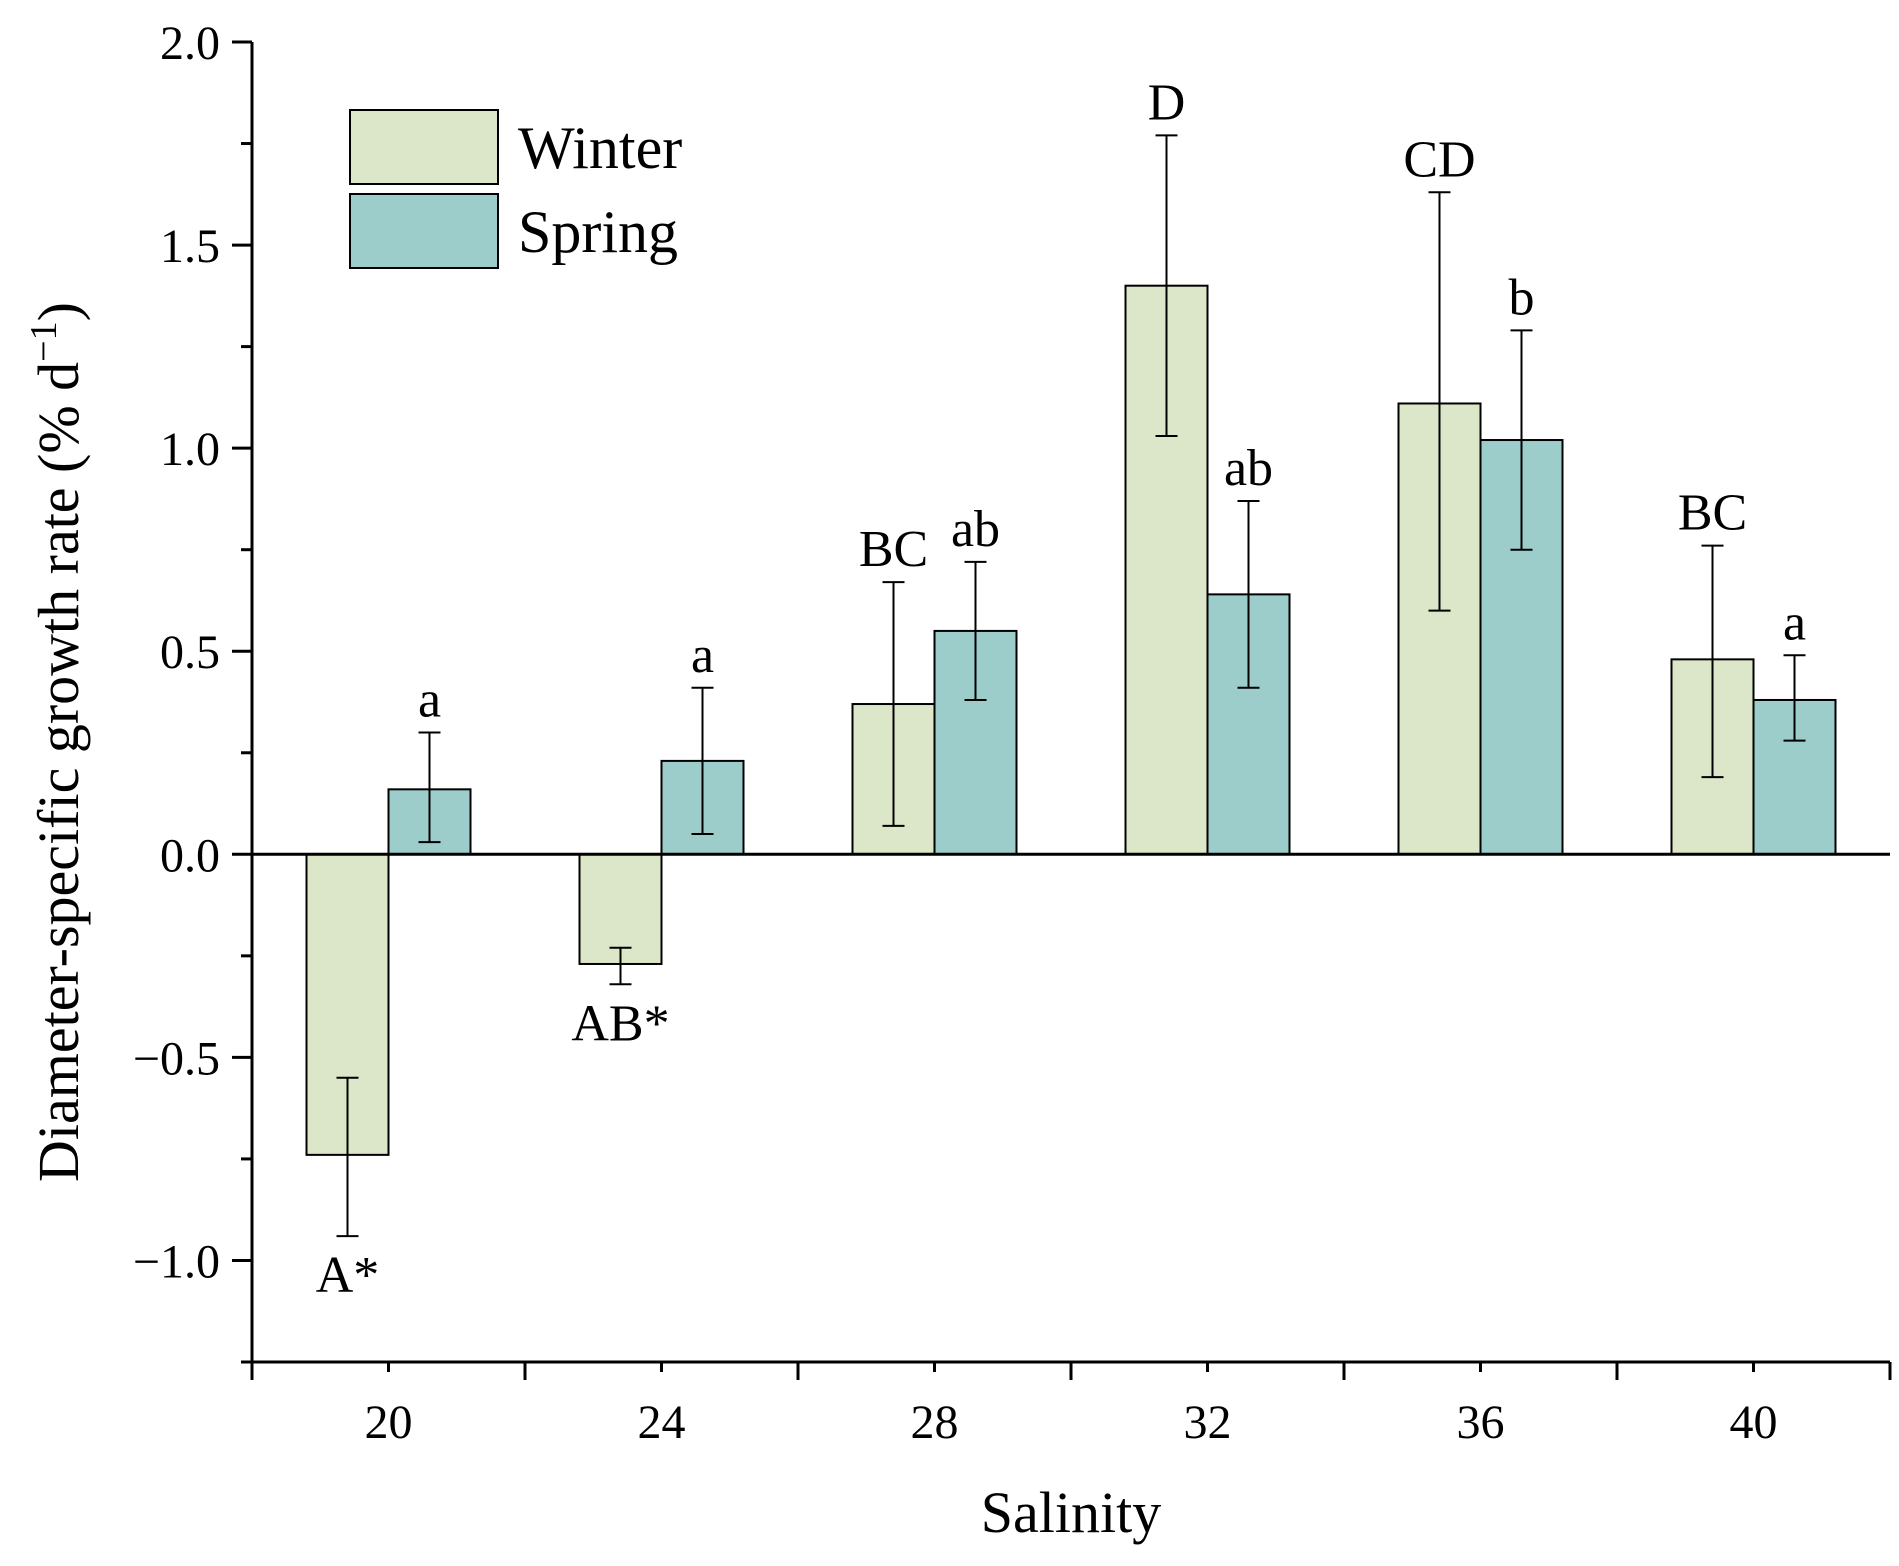 The height and width of the screenshot is (1566, 1899). I want to click on y-tick-label: 2.0, so click(190, 43).